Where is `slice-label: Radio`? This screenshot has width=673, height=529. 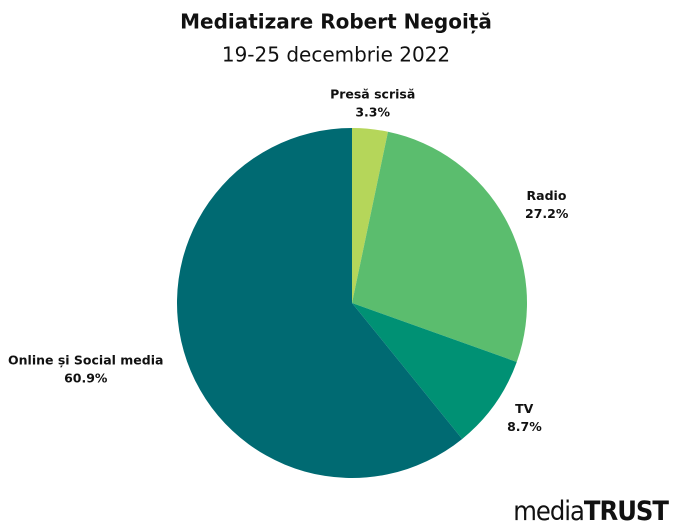 slice-label: Radio is located at coordinates (547, 195).